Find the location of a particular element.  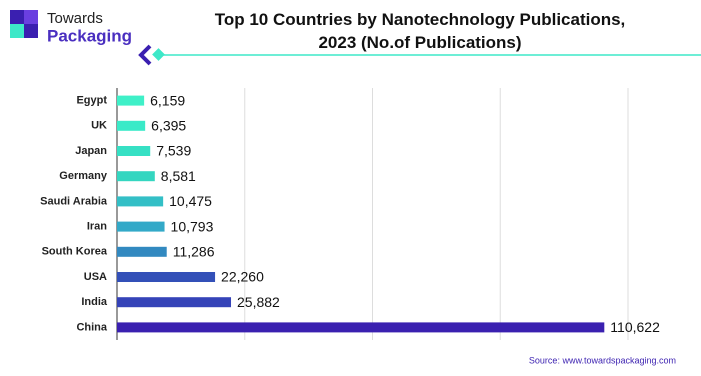

value-label: 8,581 is located at coordinates (178, 176).